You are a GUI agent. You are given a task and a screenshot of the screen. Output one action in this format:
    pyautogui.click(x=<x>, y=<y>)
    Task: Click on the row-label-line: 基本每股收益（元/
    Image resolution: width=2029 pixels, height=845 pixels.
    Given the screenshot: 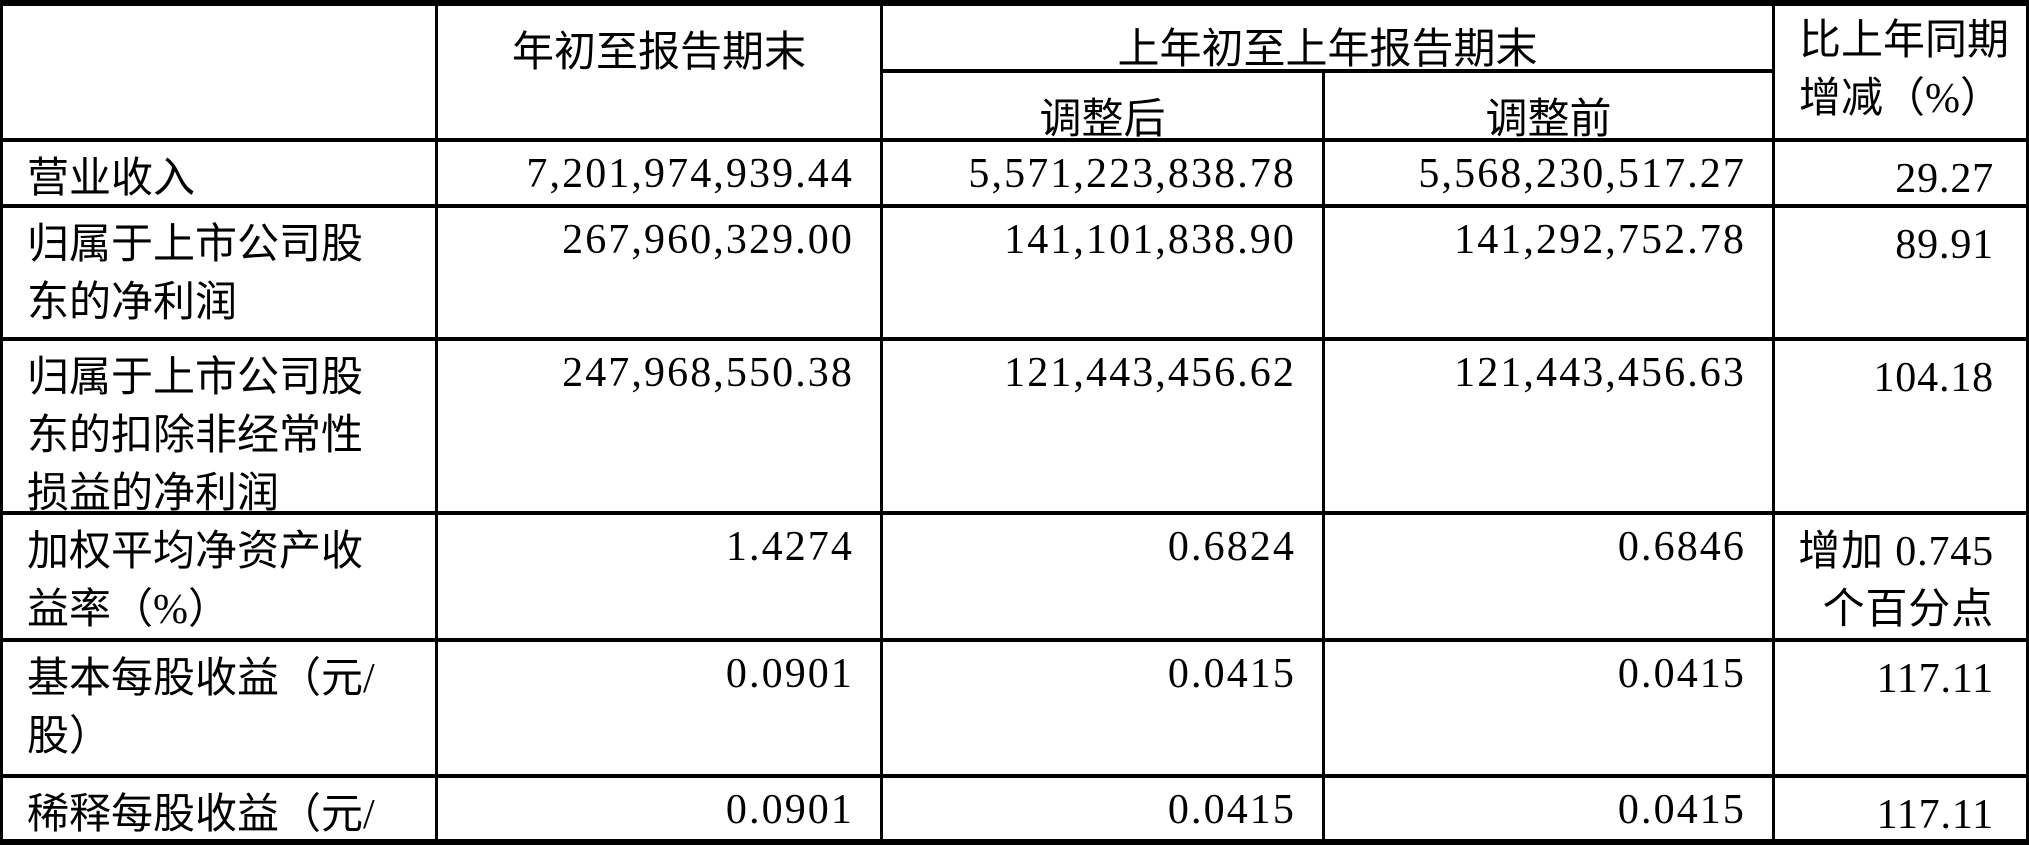 What is the action you would take?
    pyautogui.click(x=201, y=679)
    